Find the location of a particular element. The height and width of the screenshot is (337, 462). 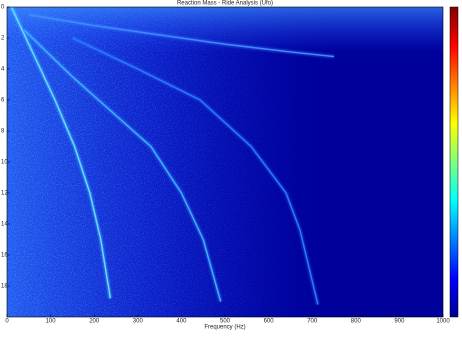

ridge-line is located at coordinates (181, 36).